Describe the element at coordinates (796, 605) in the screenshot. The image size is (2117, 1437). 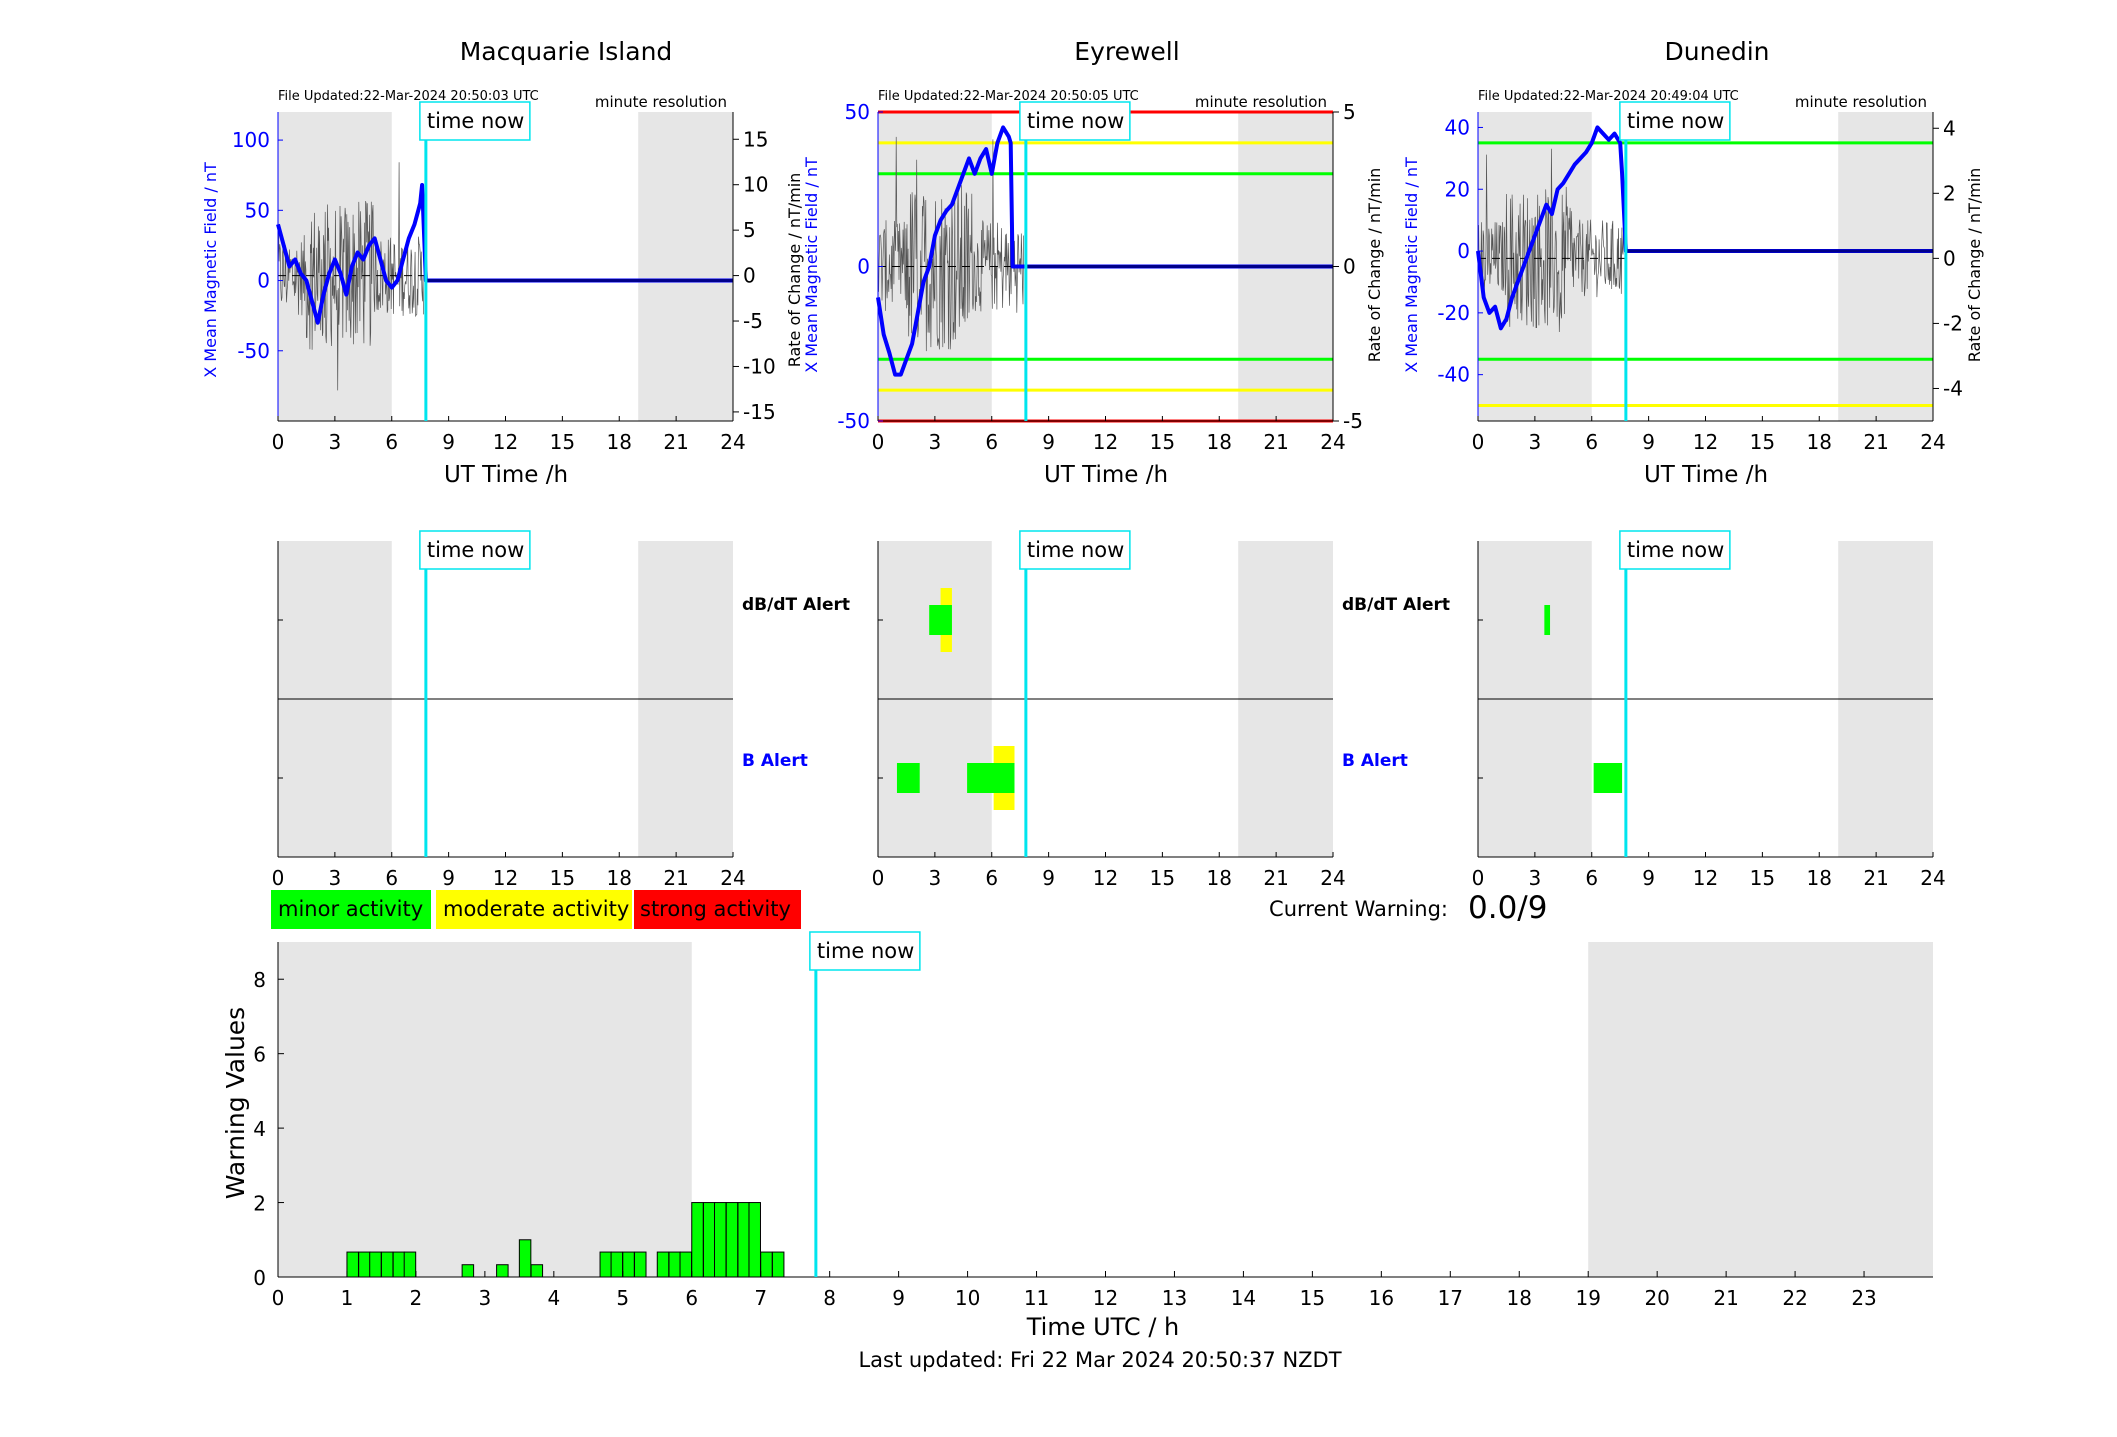
I see `dbdt-alert-label: dB/dT Alert` at that location.